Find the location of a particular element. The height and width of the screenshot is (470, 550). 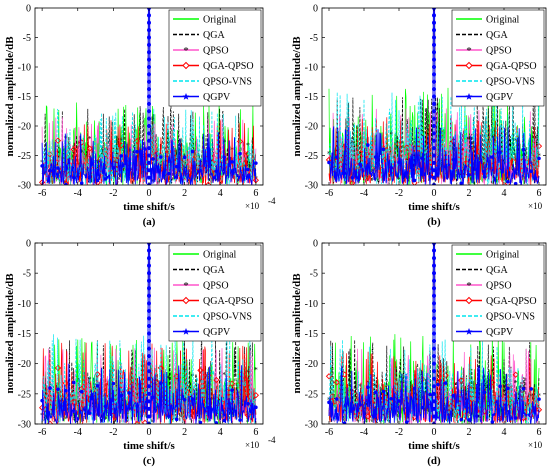

legend-label: QGPV is located at coordinates (500, 332).